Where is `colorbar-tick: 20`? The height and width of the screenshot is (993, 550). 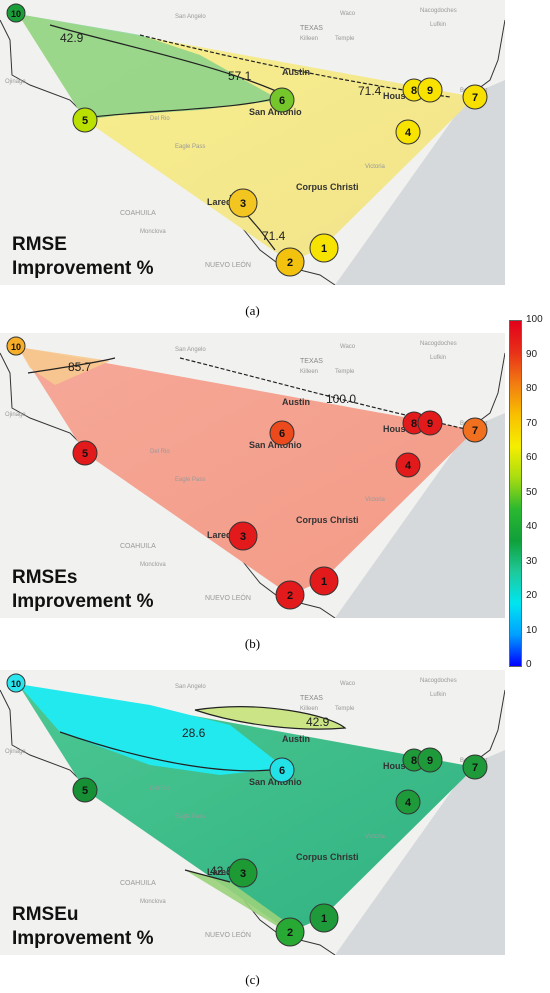
colorbar-tick: 20 is located at coordinates (532, 595).